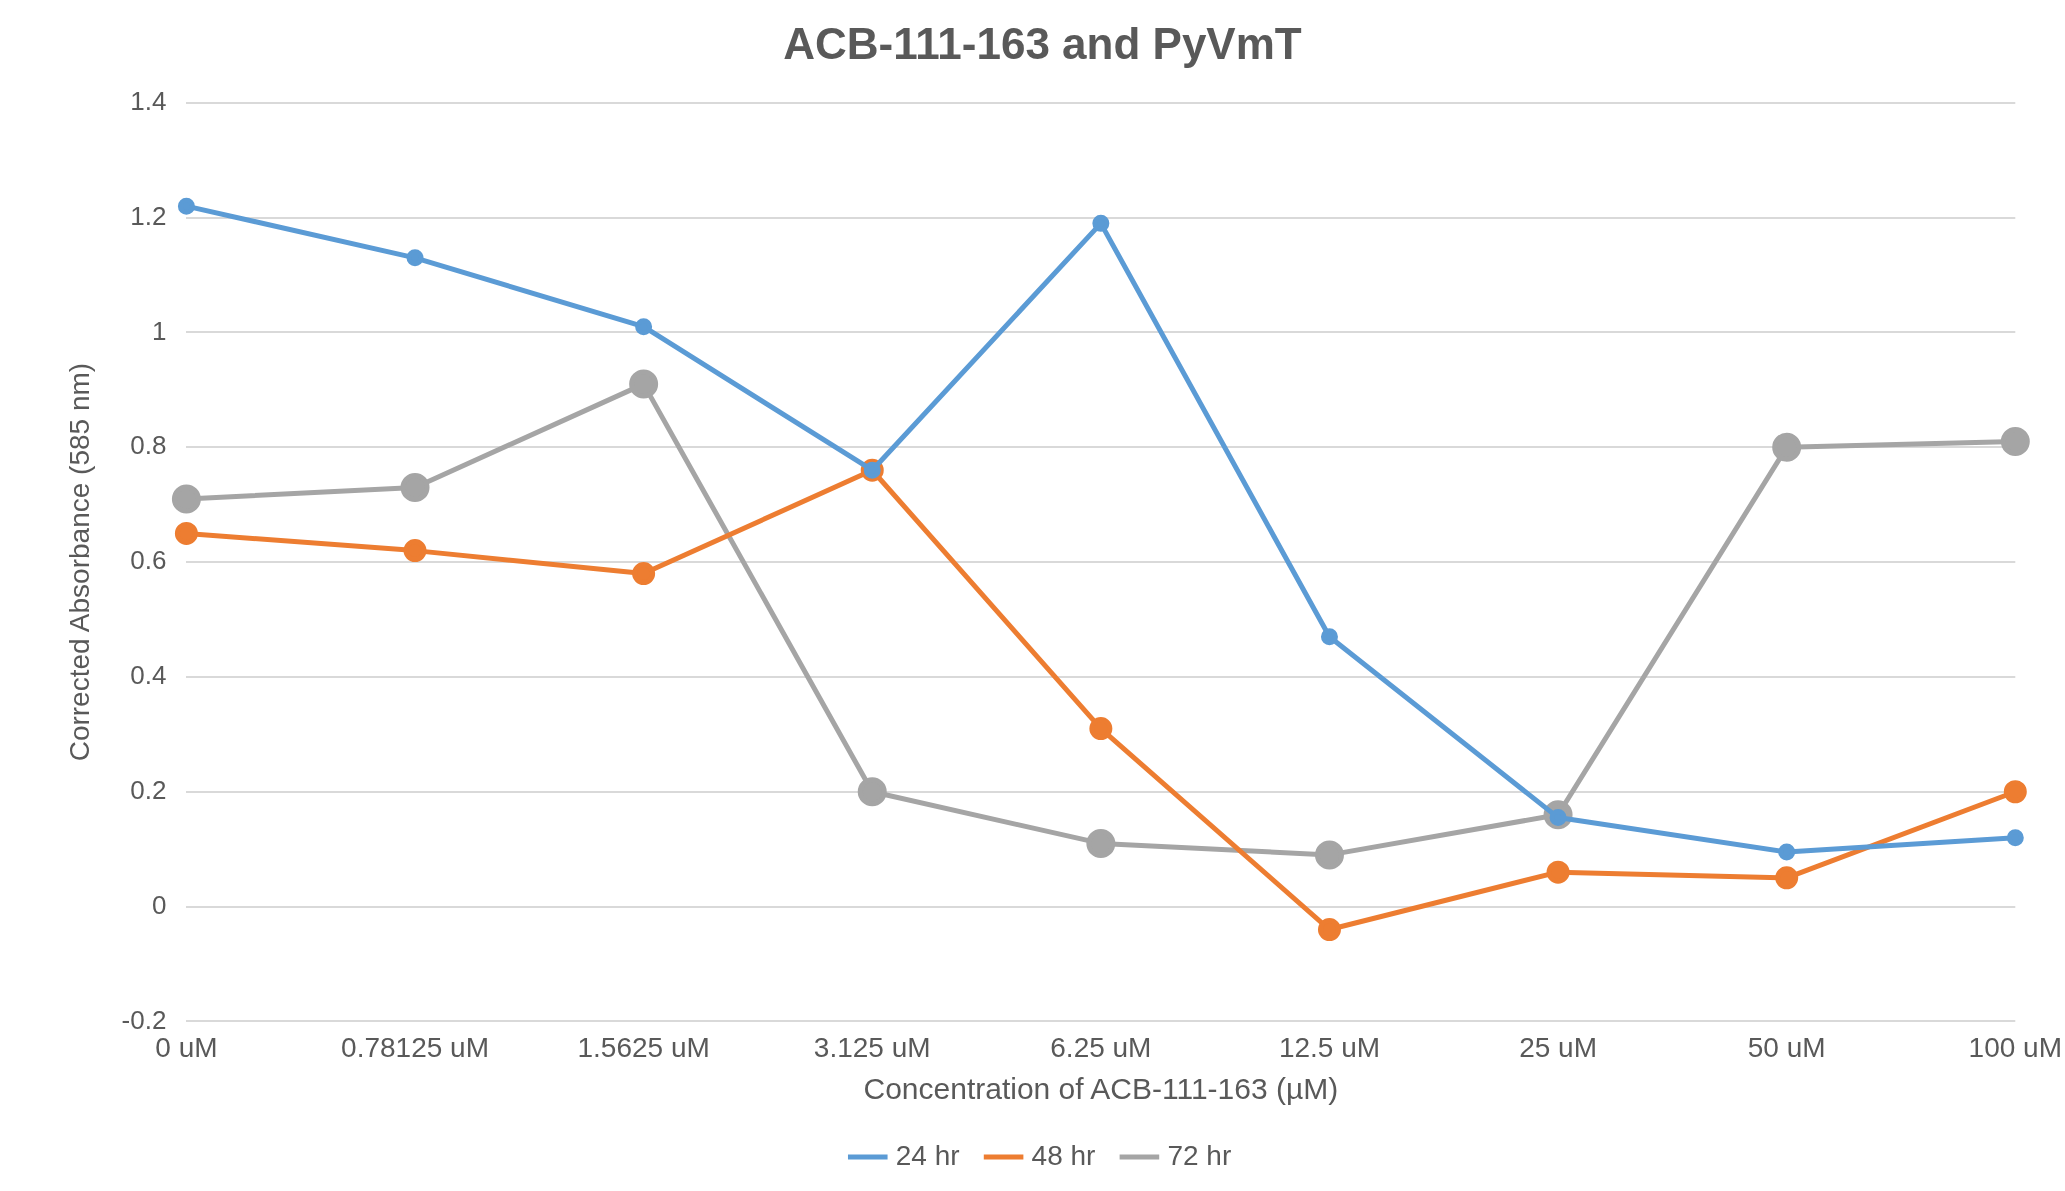 The image size is (2065, 1191). Describe the element at coordinates (872, 1047) in the screenshot. I see `x-tick-label: 3.125 uM` at that location.